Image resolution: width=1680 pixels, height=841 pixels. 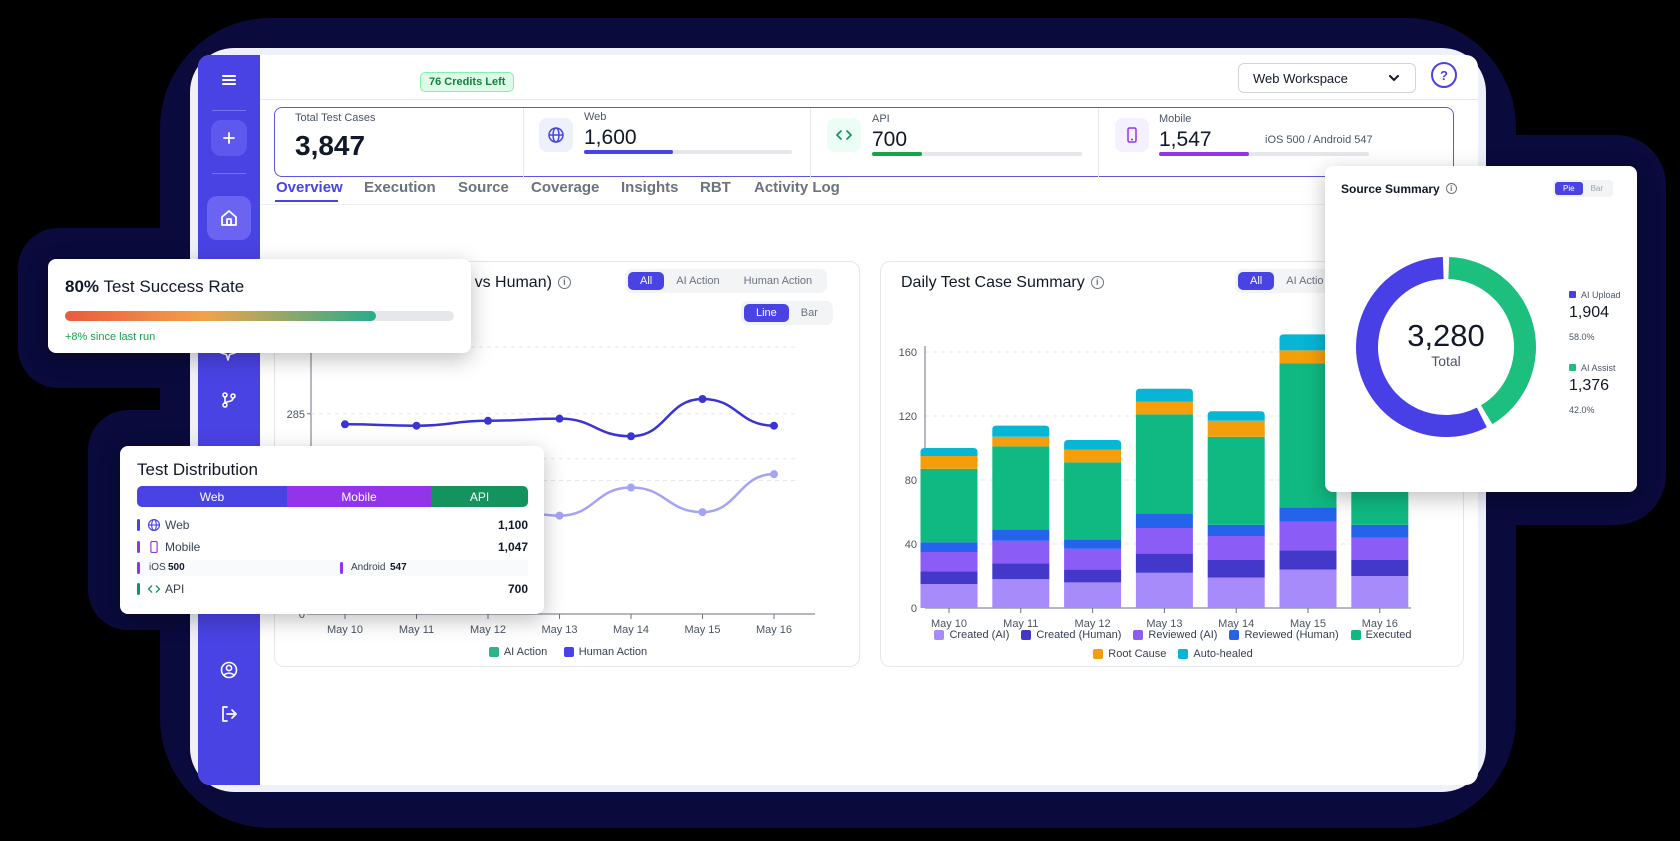 I want to click on total-value: 3,847, so click(x=330, y=145).